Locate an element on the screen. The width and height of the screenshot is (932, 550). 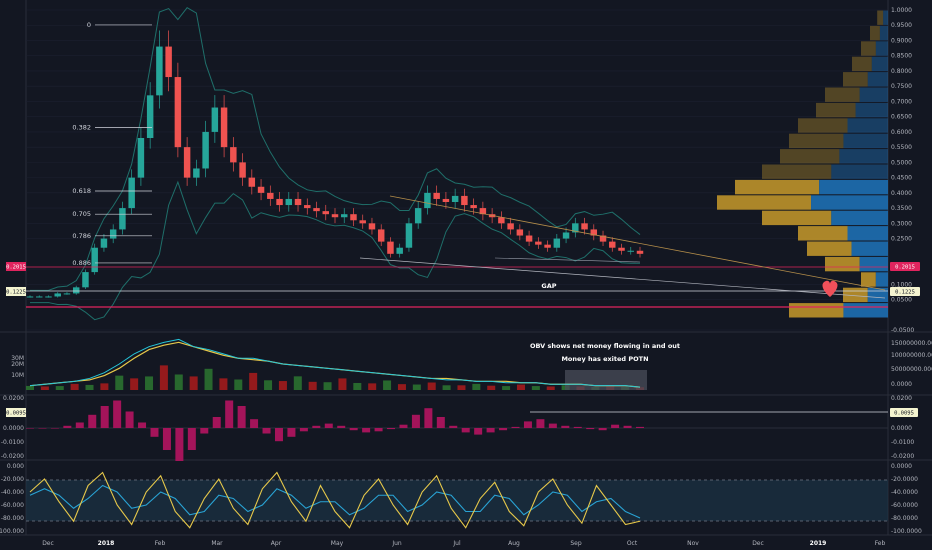
price-tick-label: 0.9000 is located at coordinates (901, 40).